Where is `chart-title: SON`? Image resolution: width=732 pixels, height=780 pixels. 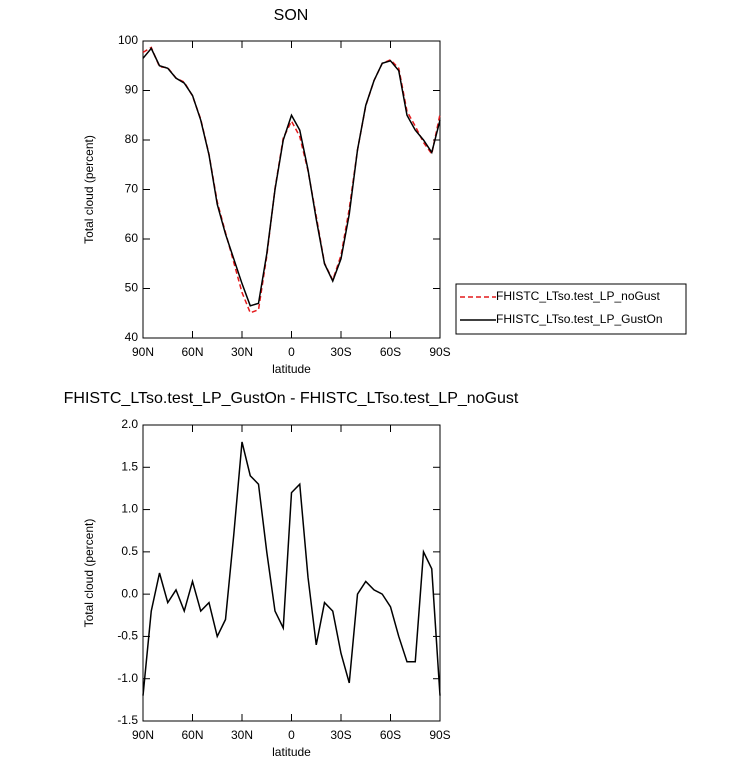 chart-title: SON is located at coordinates (291, 15).